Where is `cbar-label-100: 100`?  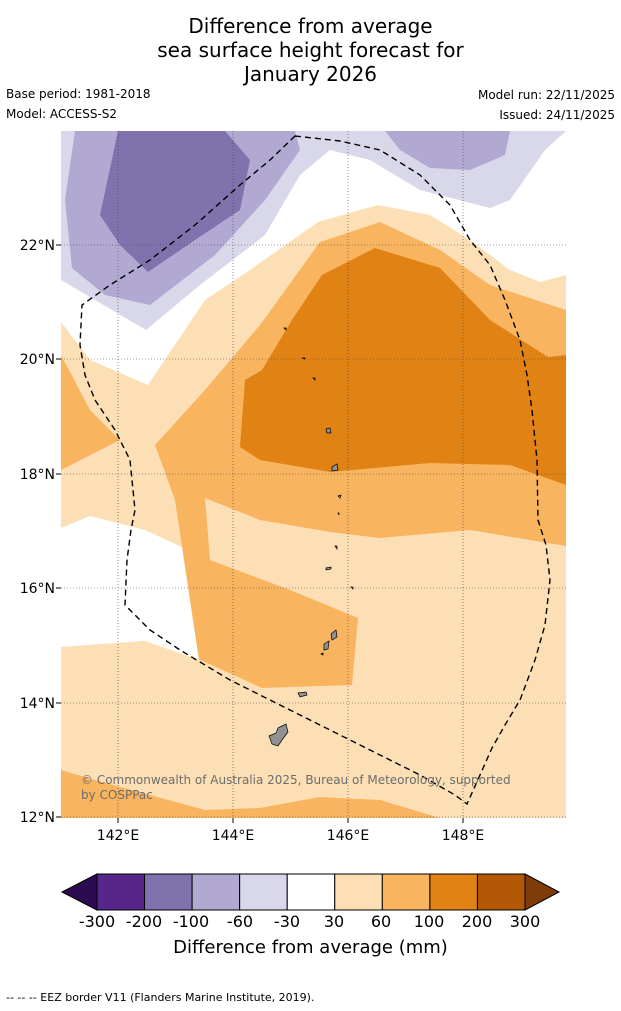 cbar-label-100: 100 is located at coordinates (429, 921).